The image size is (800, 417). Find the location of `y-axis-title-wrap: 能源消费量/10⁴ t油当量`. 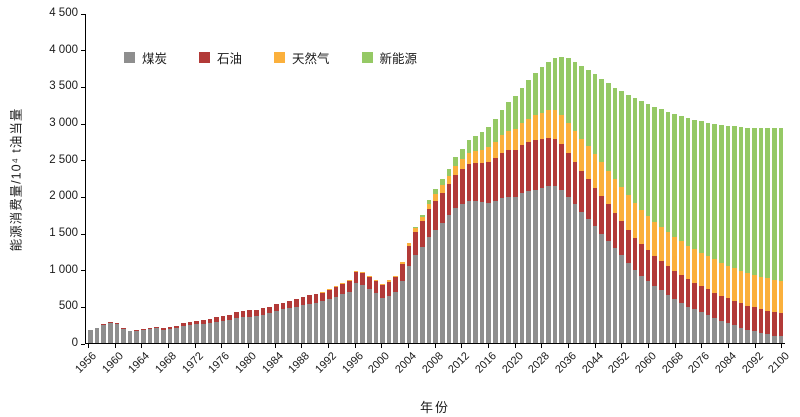

y-axis-title-wrap: 能源消费量/10⁴ t油当量 is located at coordinates (15, 179).